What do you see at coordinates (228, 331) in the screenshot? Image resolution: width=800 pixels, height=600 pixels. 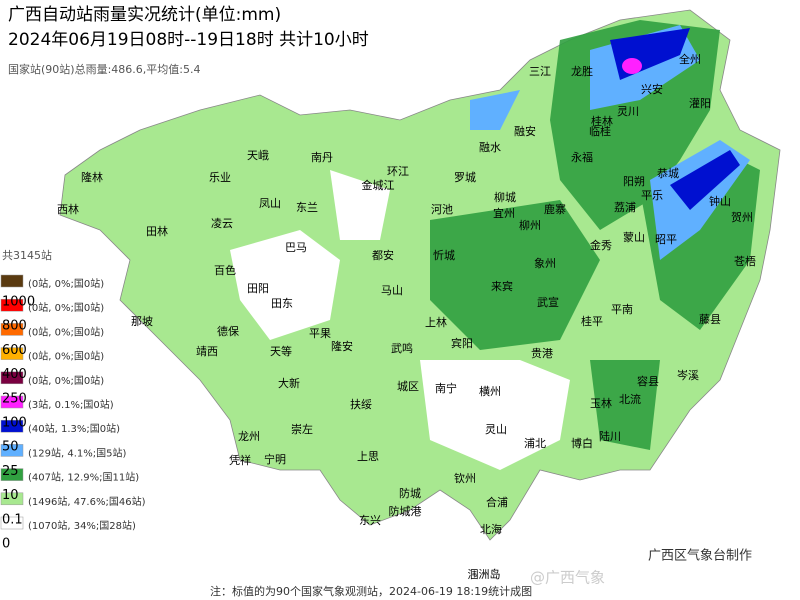 I see `place-name: 德保` at bounding box center [228, 331].